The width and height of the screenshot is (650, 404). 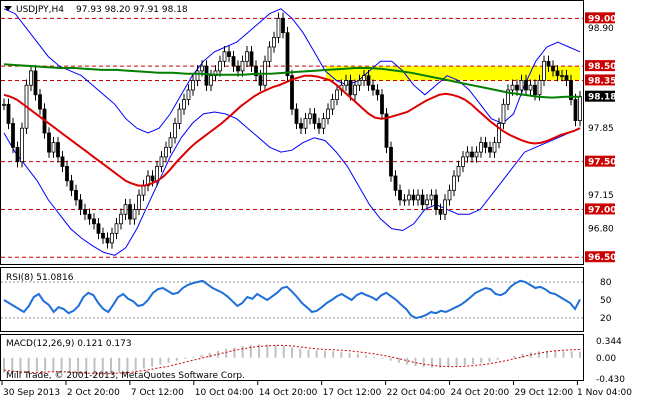 What do you see at coordinates (604, 393) in the screenshot?
I see `x-tick-label: 1 Nov 04:00` at bounding box center [604, 393].